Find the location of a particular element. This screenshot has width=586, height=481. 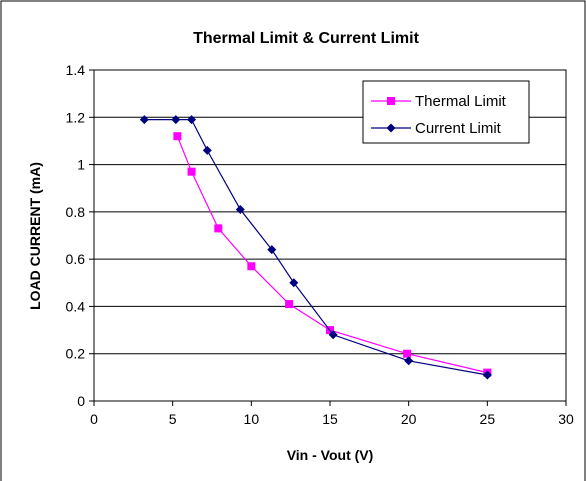

x-tick-label: 20 is located at coordinates (409, 419).